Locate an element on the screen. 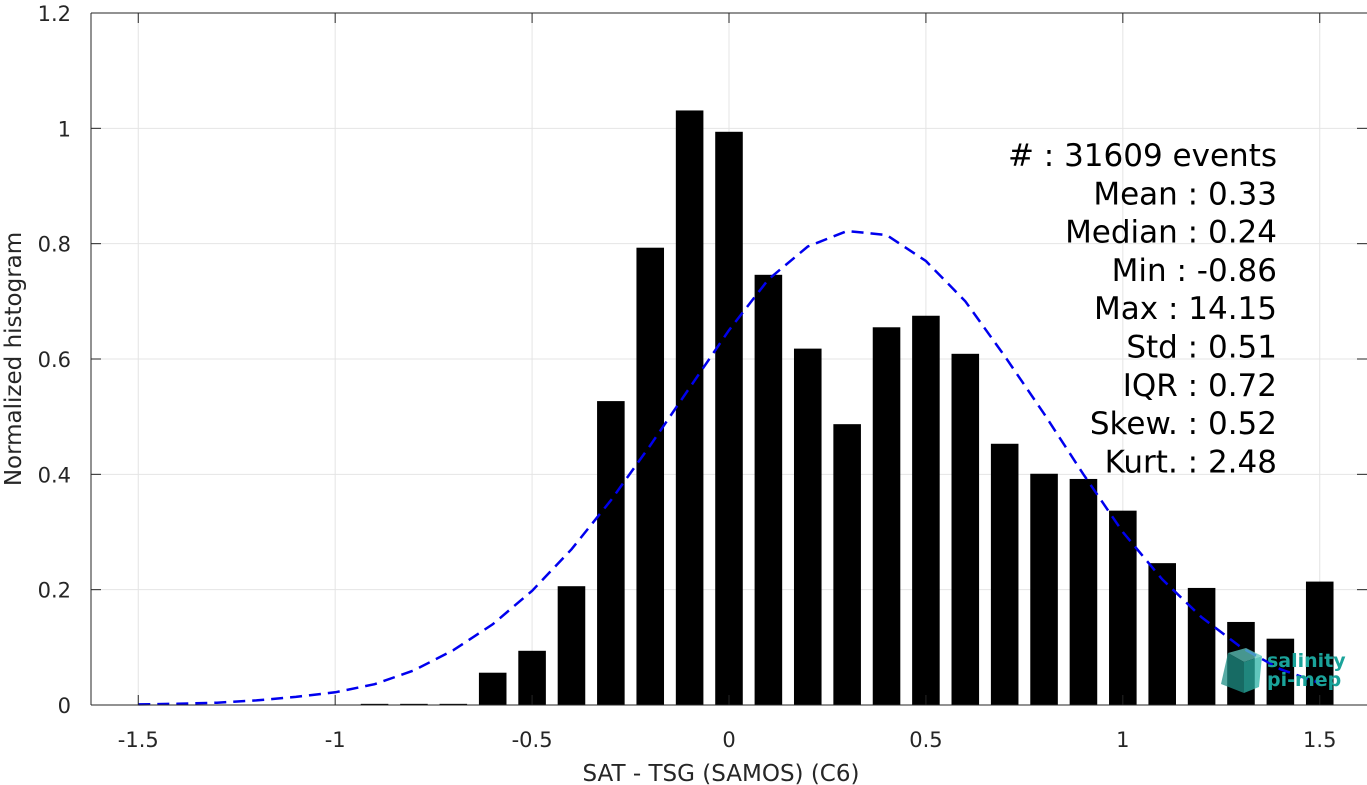 The image size is (1367, 785). stat-line: Kurt. : 2.48 is located at coordinates (1191, 462).